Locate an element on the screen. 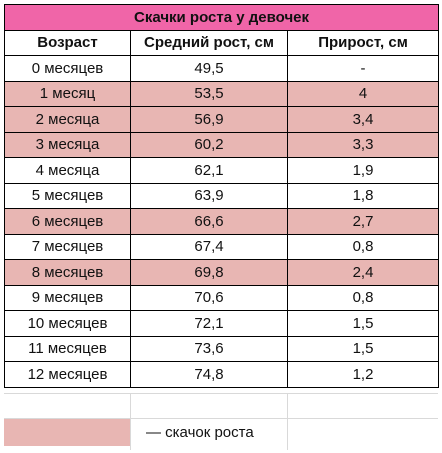 This screenshot has height=453, width=442. gain-cell: 2,7 is located at coordinates (363, 221).